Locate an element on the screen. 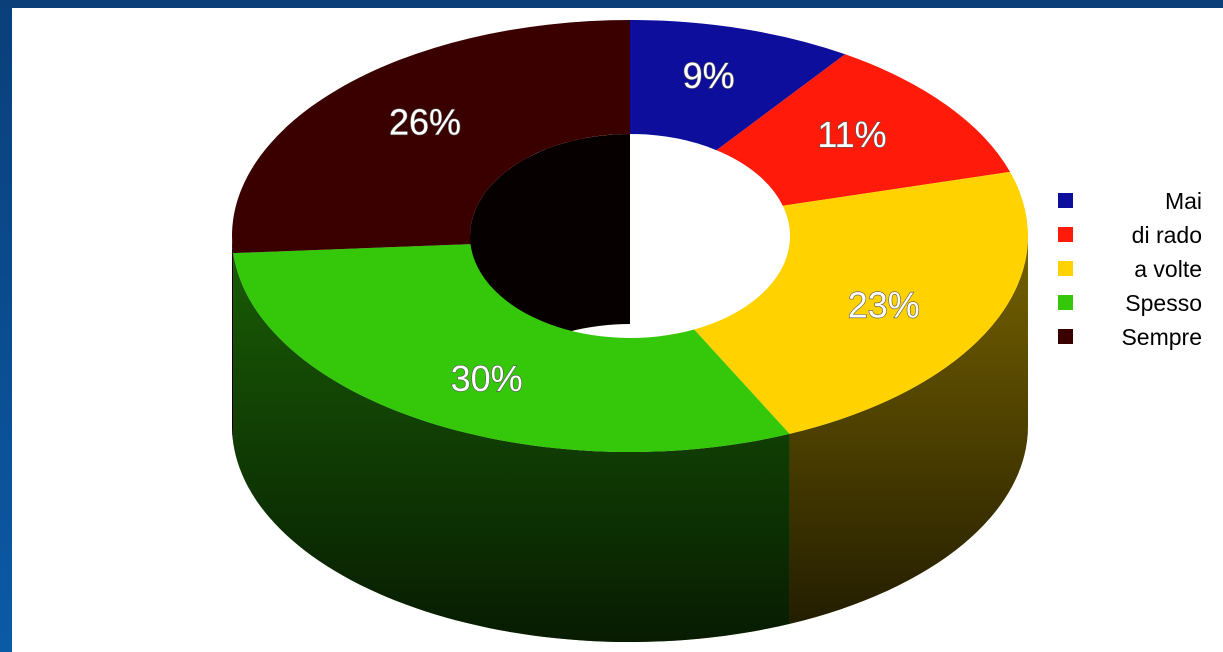 Image resolution: width=1223 pixels, height=652 pixels. donut-slice-di-rado is located at coordinates (863, 130).